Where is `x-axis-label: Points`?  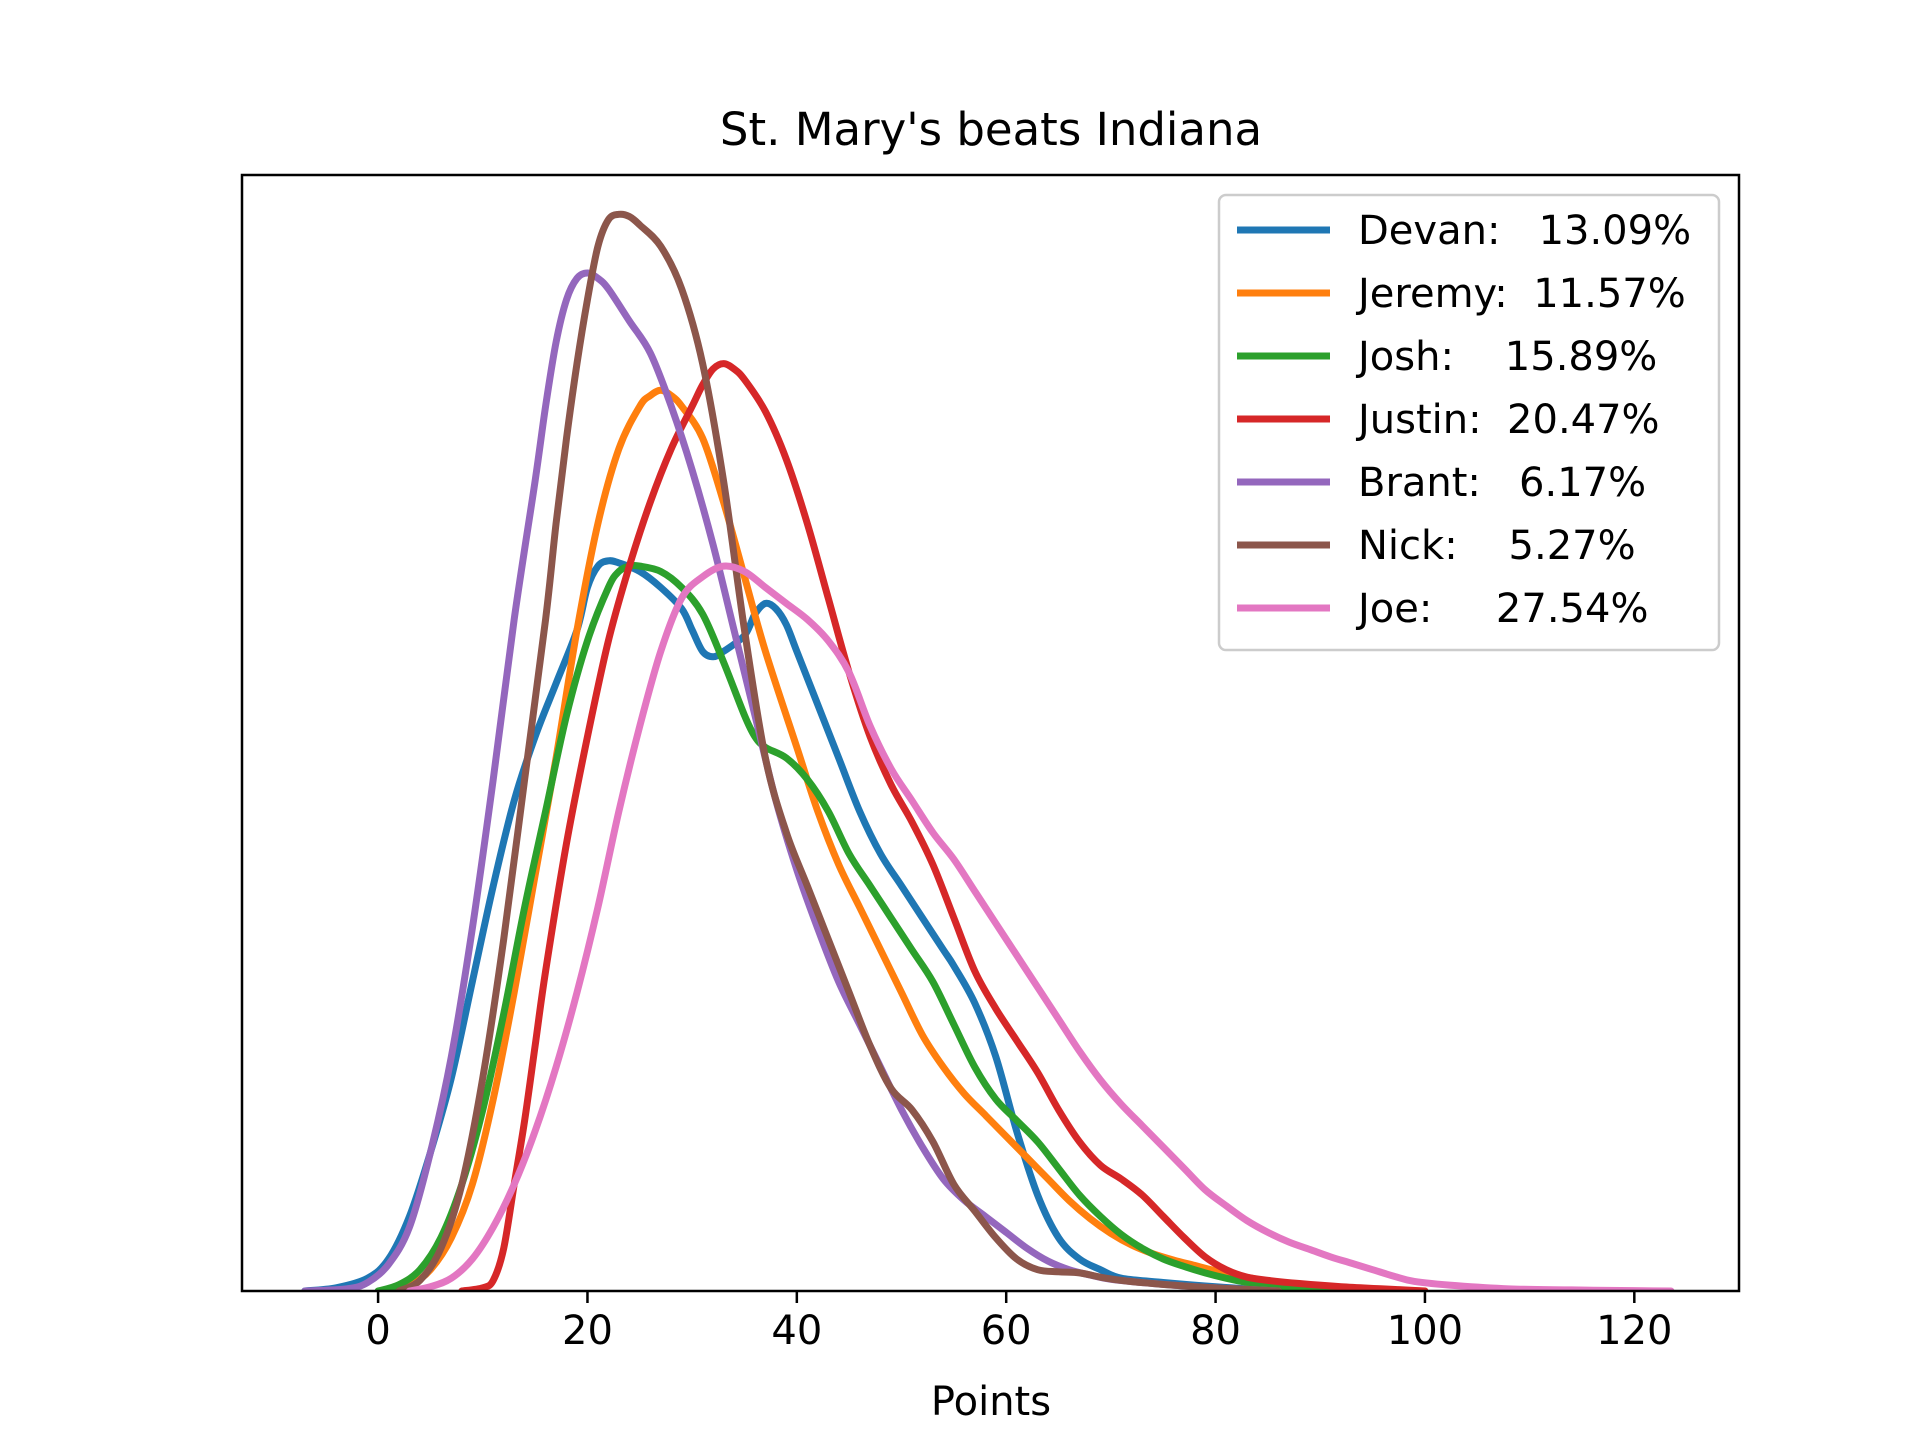 x-axis-label: Points is located at coordinates (991, 1402).